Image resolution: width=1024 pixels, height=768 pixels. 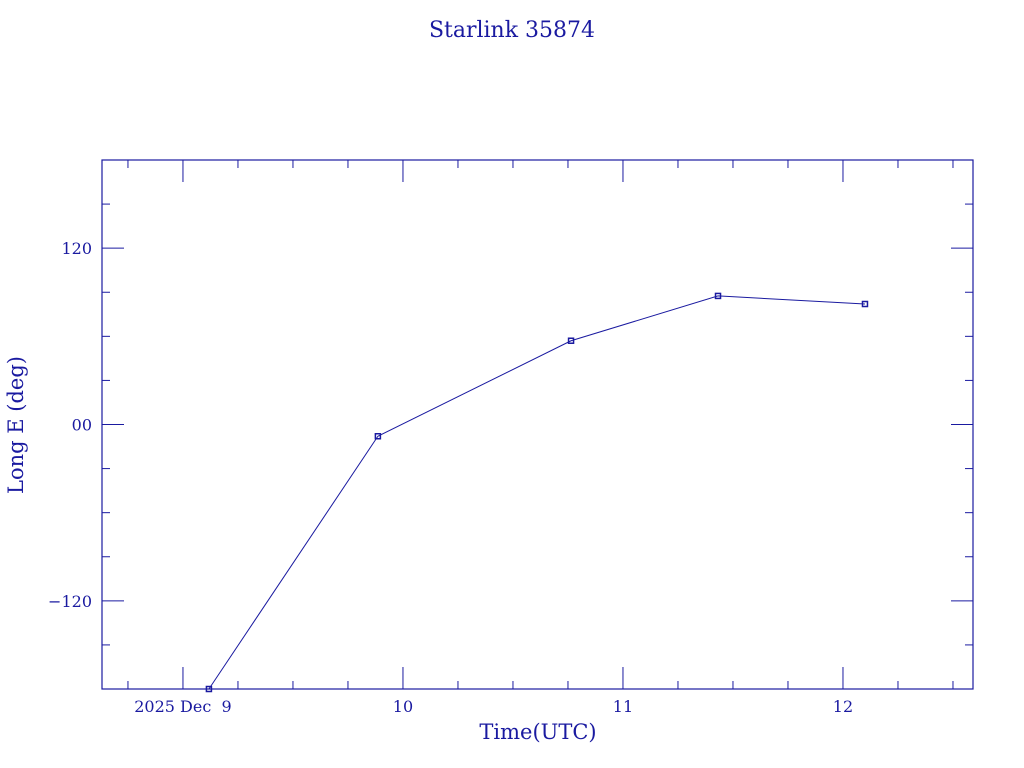 What do you see at coordinates (537, 732) in the screenshot?
I see `x-axis-label: Time(UTC)` at bounding box center [537, 732].